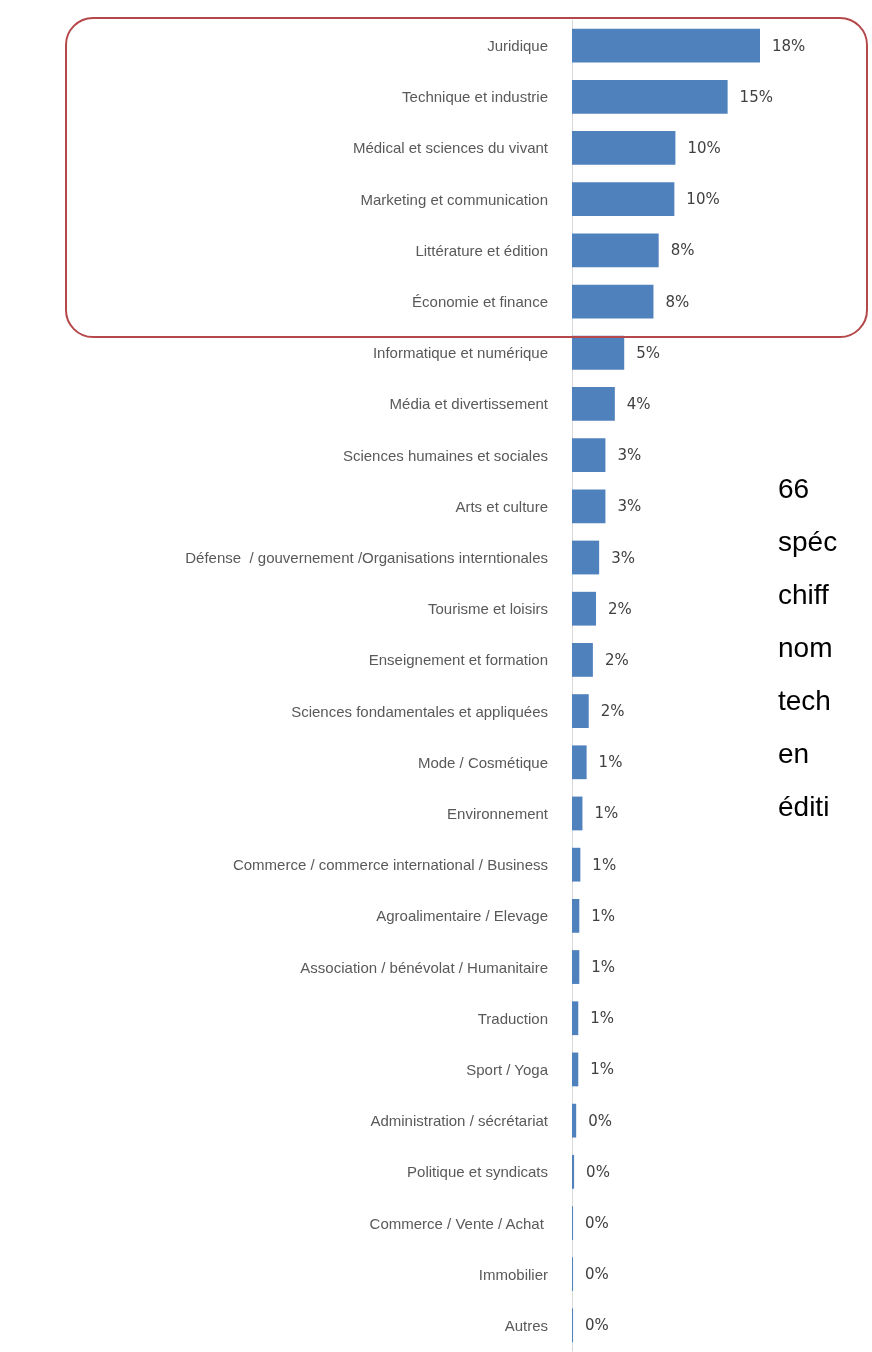 This screenshot has height=1352, width=872. I want to click on y-tick-label: Littérature et édition, so click(481, 250).